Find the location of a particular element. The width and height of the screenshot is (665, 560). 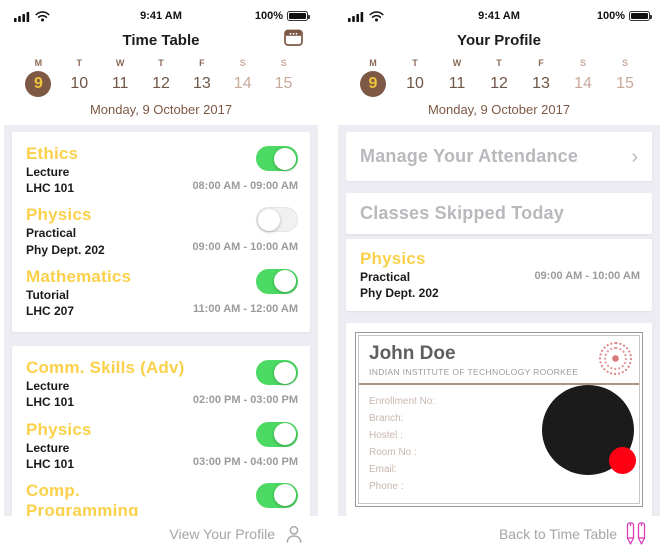

classes-skipped-header: Classes Skipped Today is located at coordinates (499, 213).